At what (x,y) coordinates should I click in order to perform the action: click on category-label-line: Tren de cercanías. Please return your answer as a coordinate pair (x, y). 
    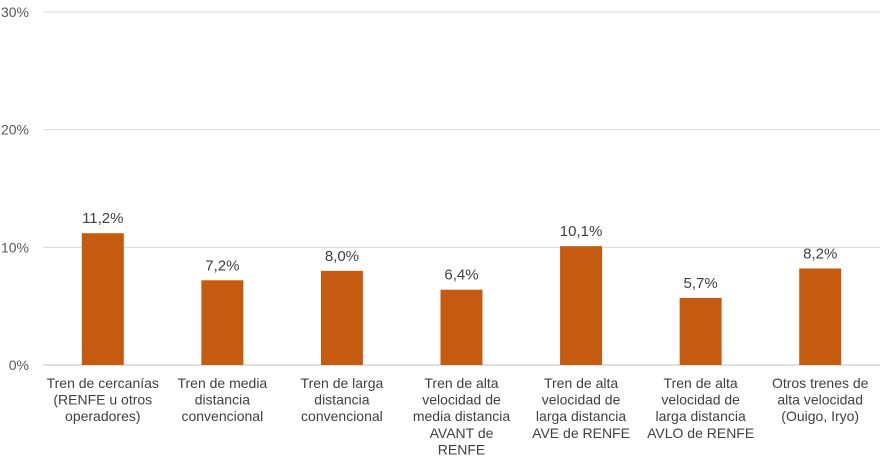
    Looking at the image, I should click on (103, 383).